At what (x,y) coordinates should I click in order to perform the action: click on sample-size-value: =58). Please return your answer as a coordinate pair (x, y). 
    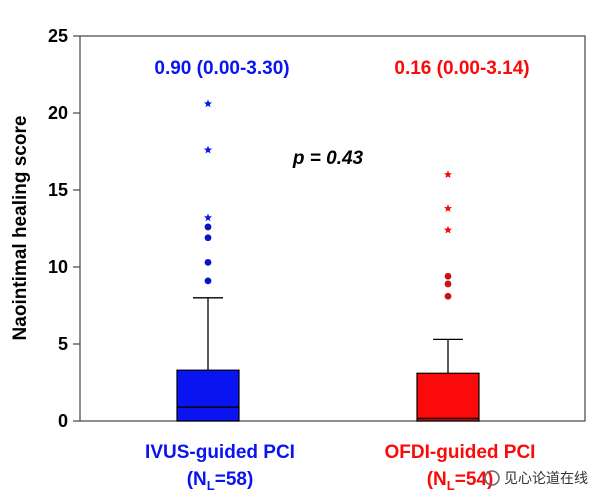
    Looking at the image, I should click on (234, 479).